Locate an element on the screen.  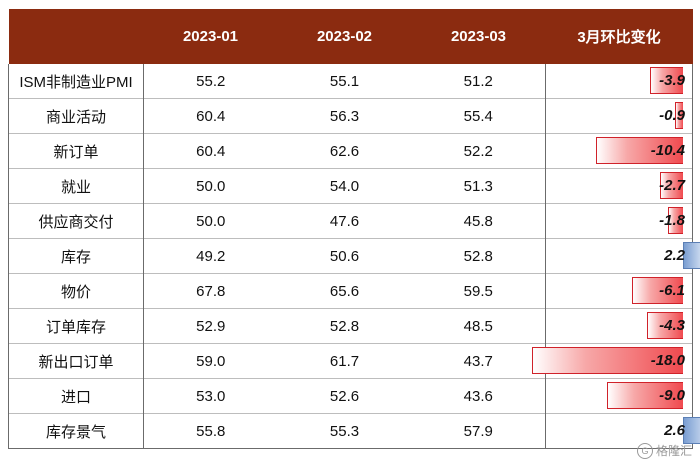
value-2023-02: 55.3 is located at coordinates (344, 431).